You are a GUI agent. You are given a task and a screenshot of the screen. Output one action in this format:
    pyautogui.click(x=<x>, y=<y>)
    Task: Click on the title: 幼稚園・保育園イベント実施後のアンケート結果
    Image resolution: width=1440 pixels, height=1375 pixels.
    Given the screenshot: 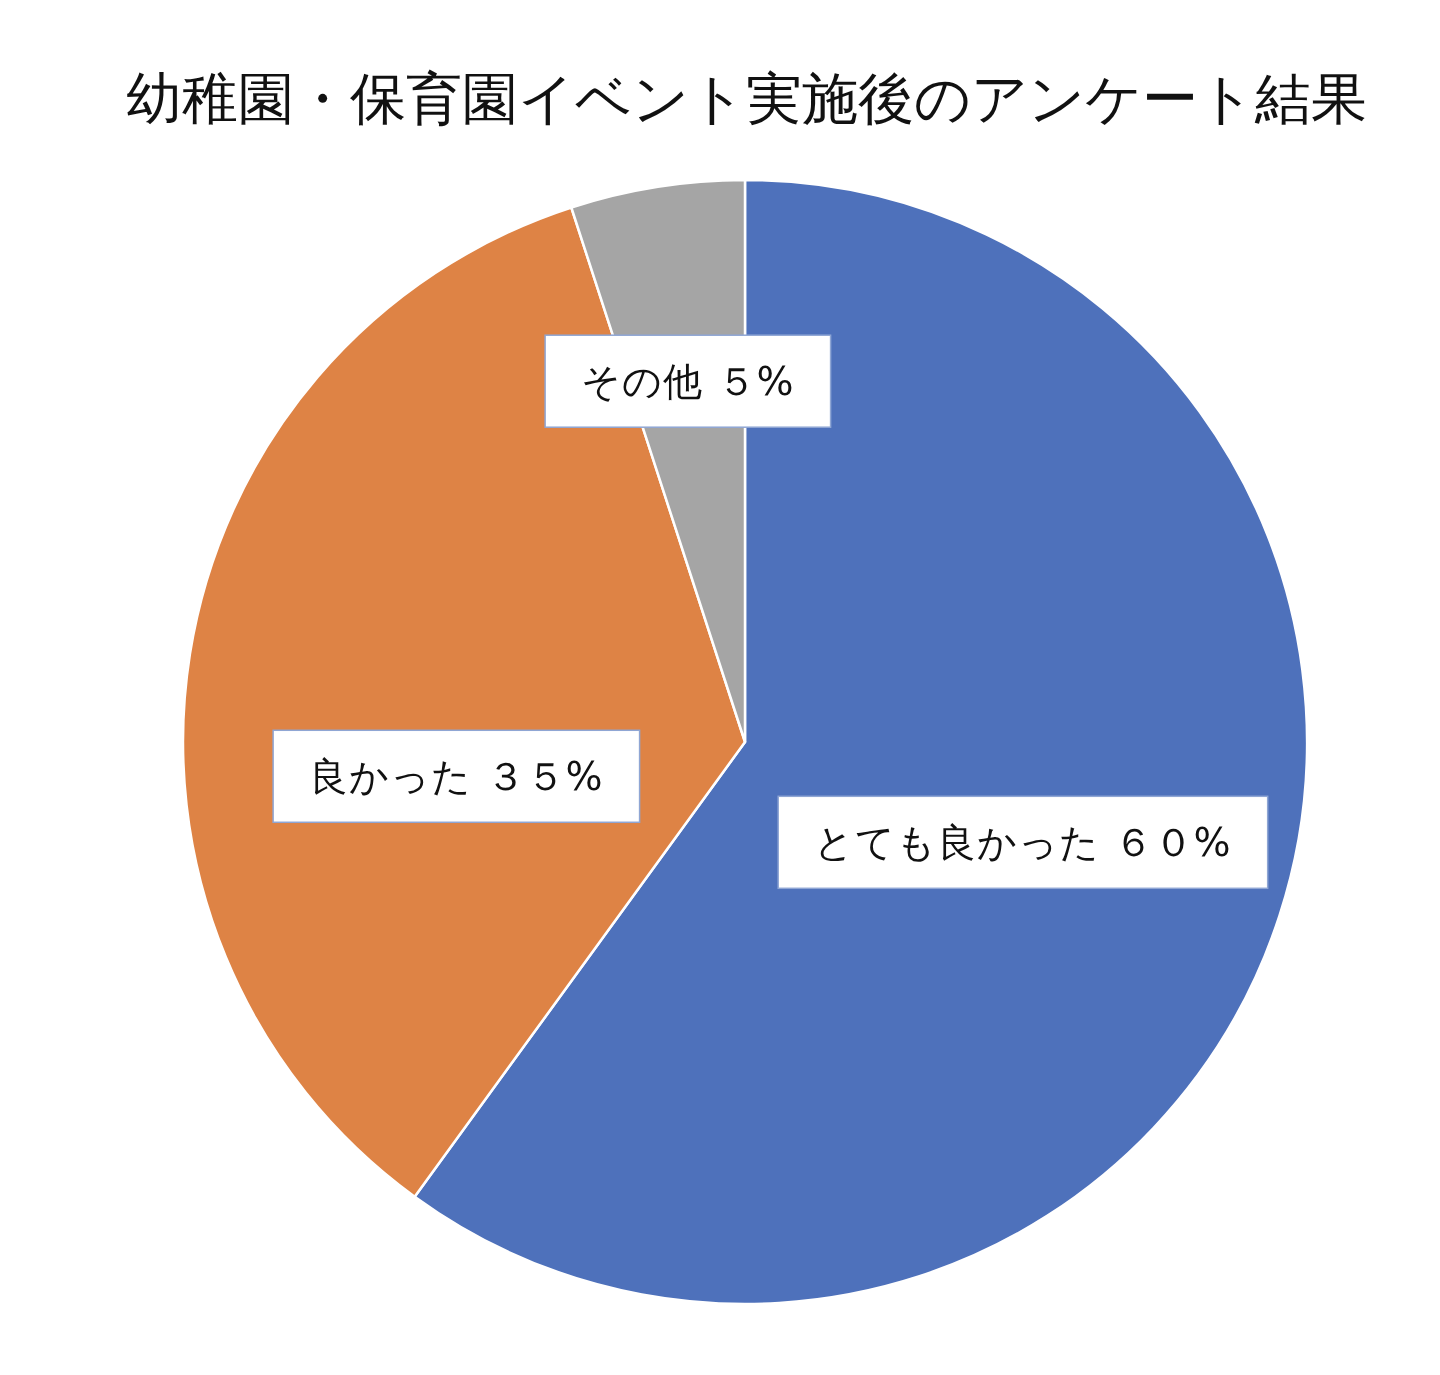 What is the action you would take?
    pyautogui.click(x=746, y=99)
    